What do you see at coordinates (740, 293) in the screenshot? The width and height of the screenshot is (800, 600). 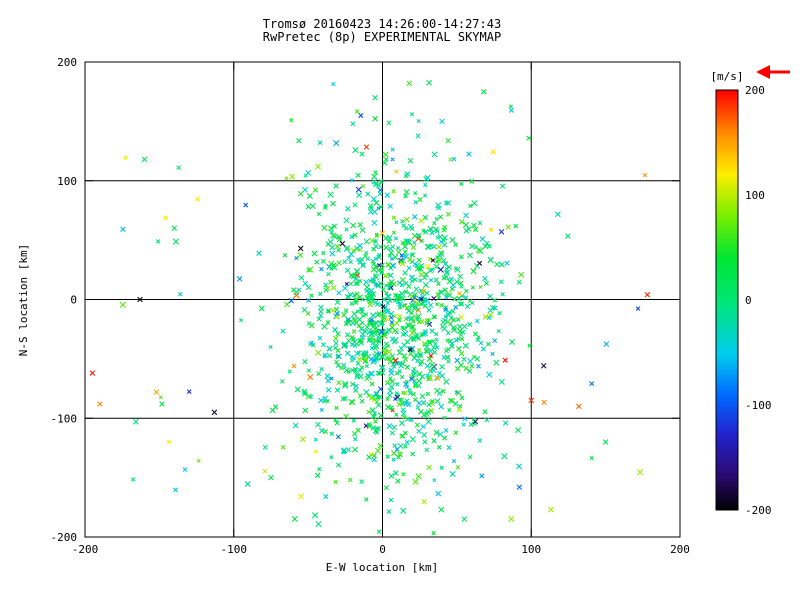 I see `colorbar: 200 100 0 -100 -200 [m/s]` at bounding box center [740, 293].